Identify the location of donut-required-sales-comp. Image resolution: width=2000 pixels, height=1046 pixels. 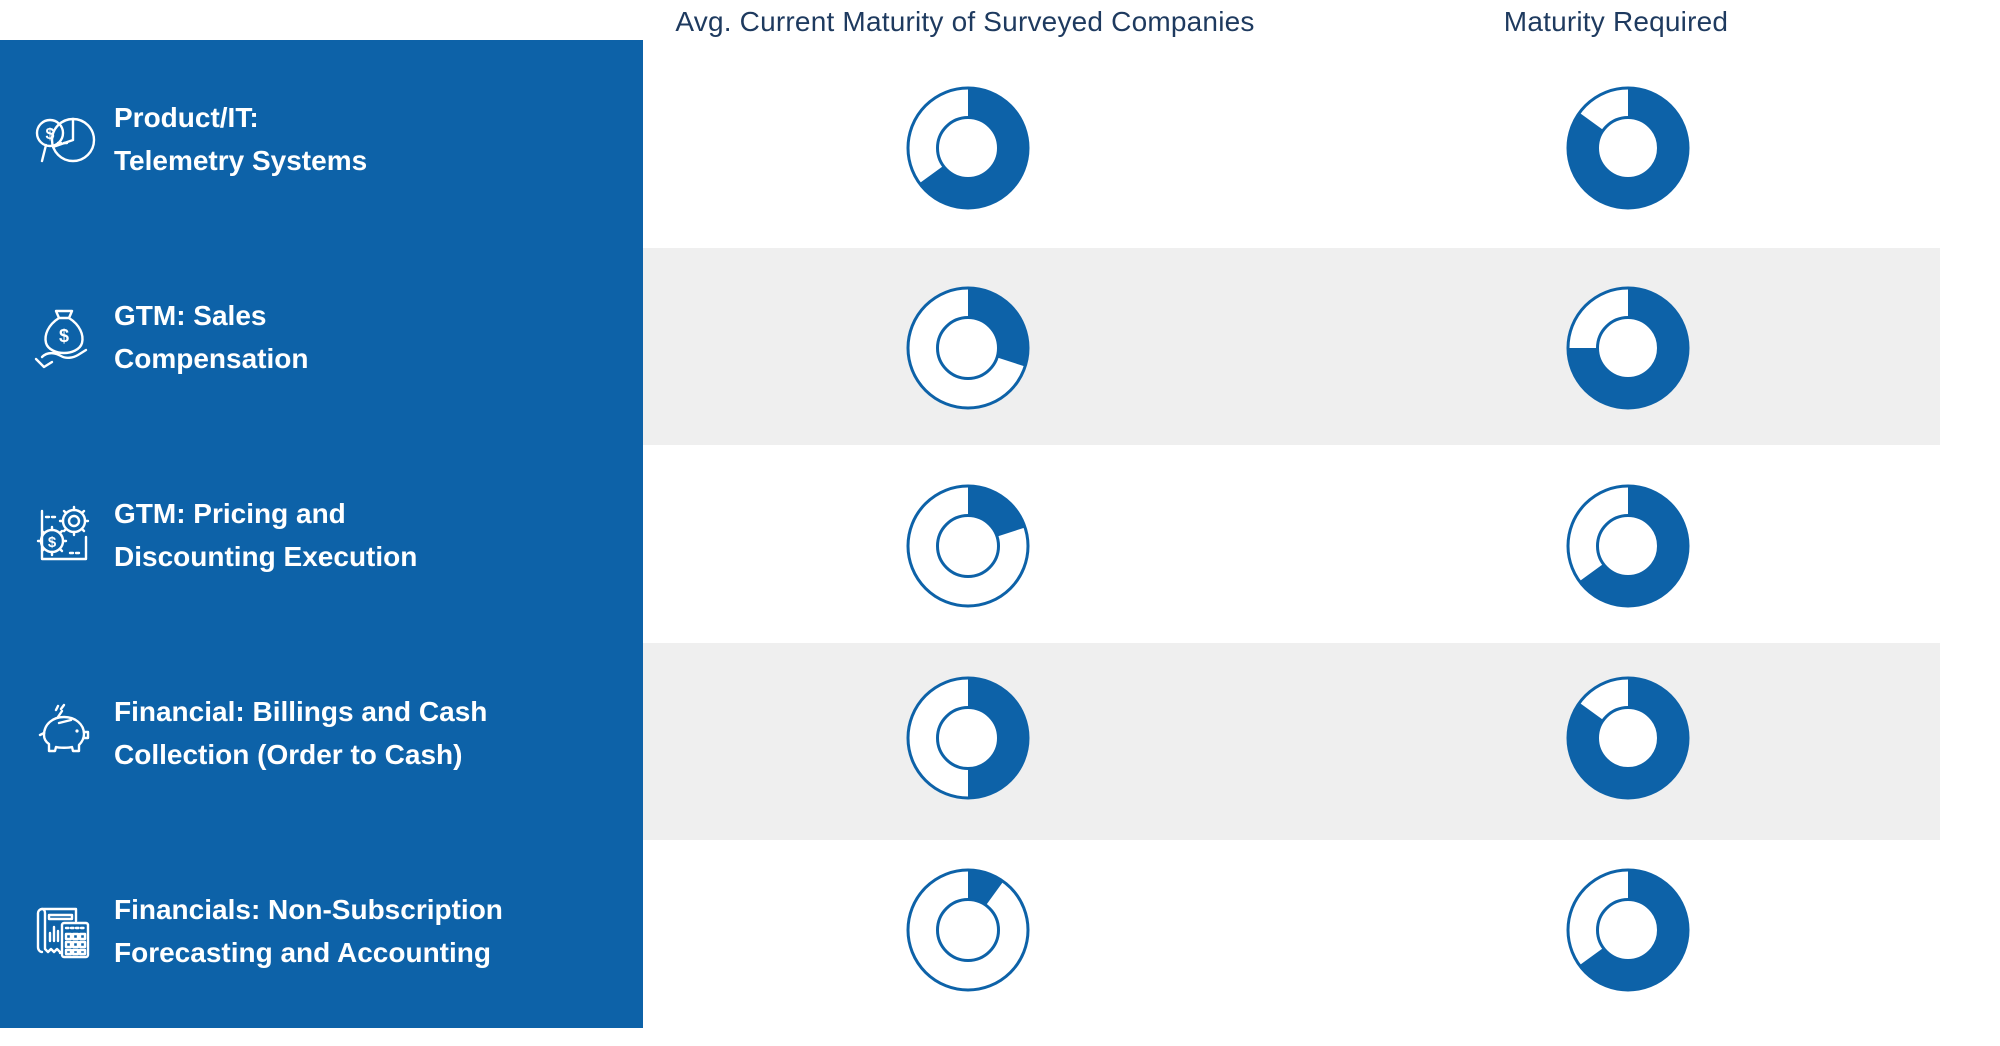
(1628, 348).